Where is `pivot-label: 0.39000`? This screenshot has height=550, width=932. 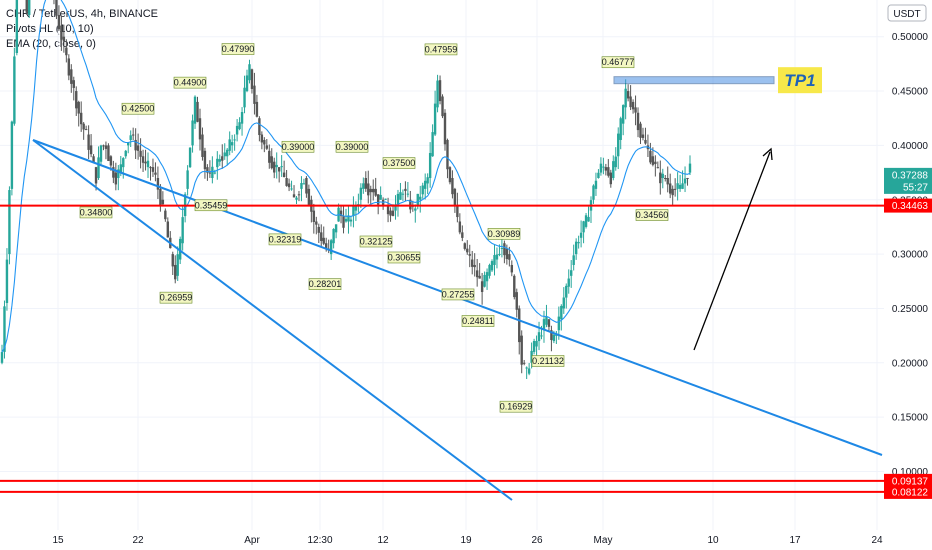 pivot-label: 0.39000 is located at coordinates (352, 147).